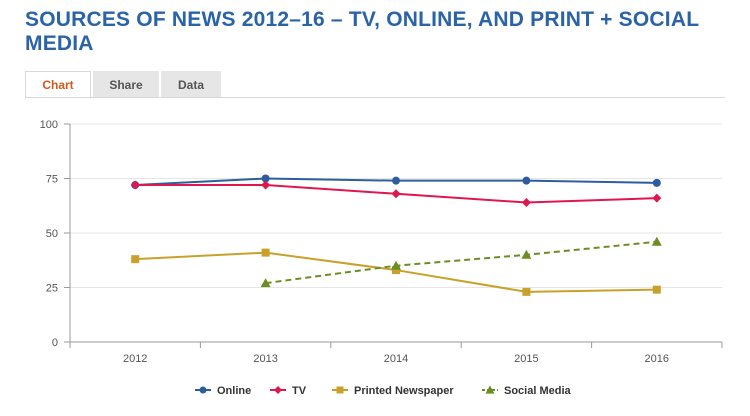  What do you see at coordinates (52, 180) in the screenshot?
I see `y-tick-label: 75` at bounding box center [52, 180].